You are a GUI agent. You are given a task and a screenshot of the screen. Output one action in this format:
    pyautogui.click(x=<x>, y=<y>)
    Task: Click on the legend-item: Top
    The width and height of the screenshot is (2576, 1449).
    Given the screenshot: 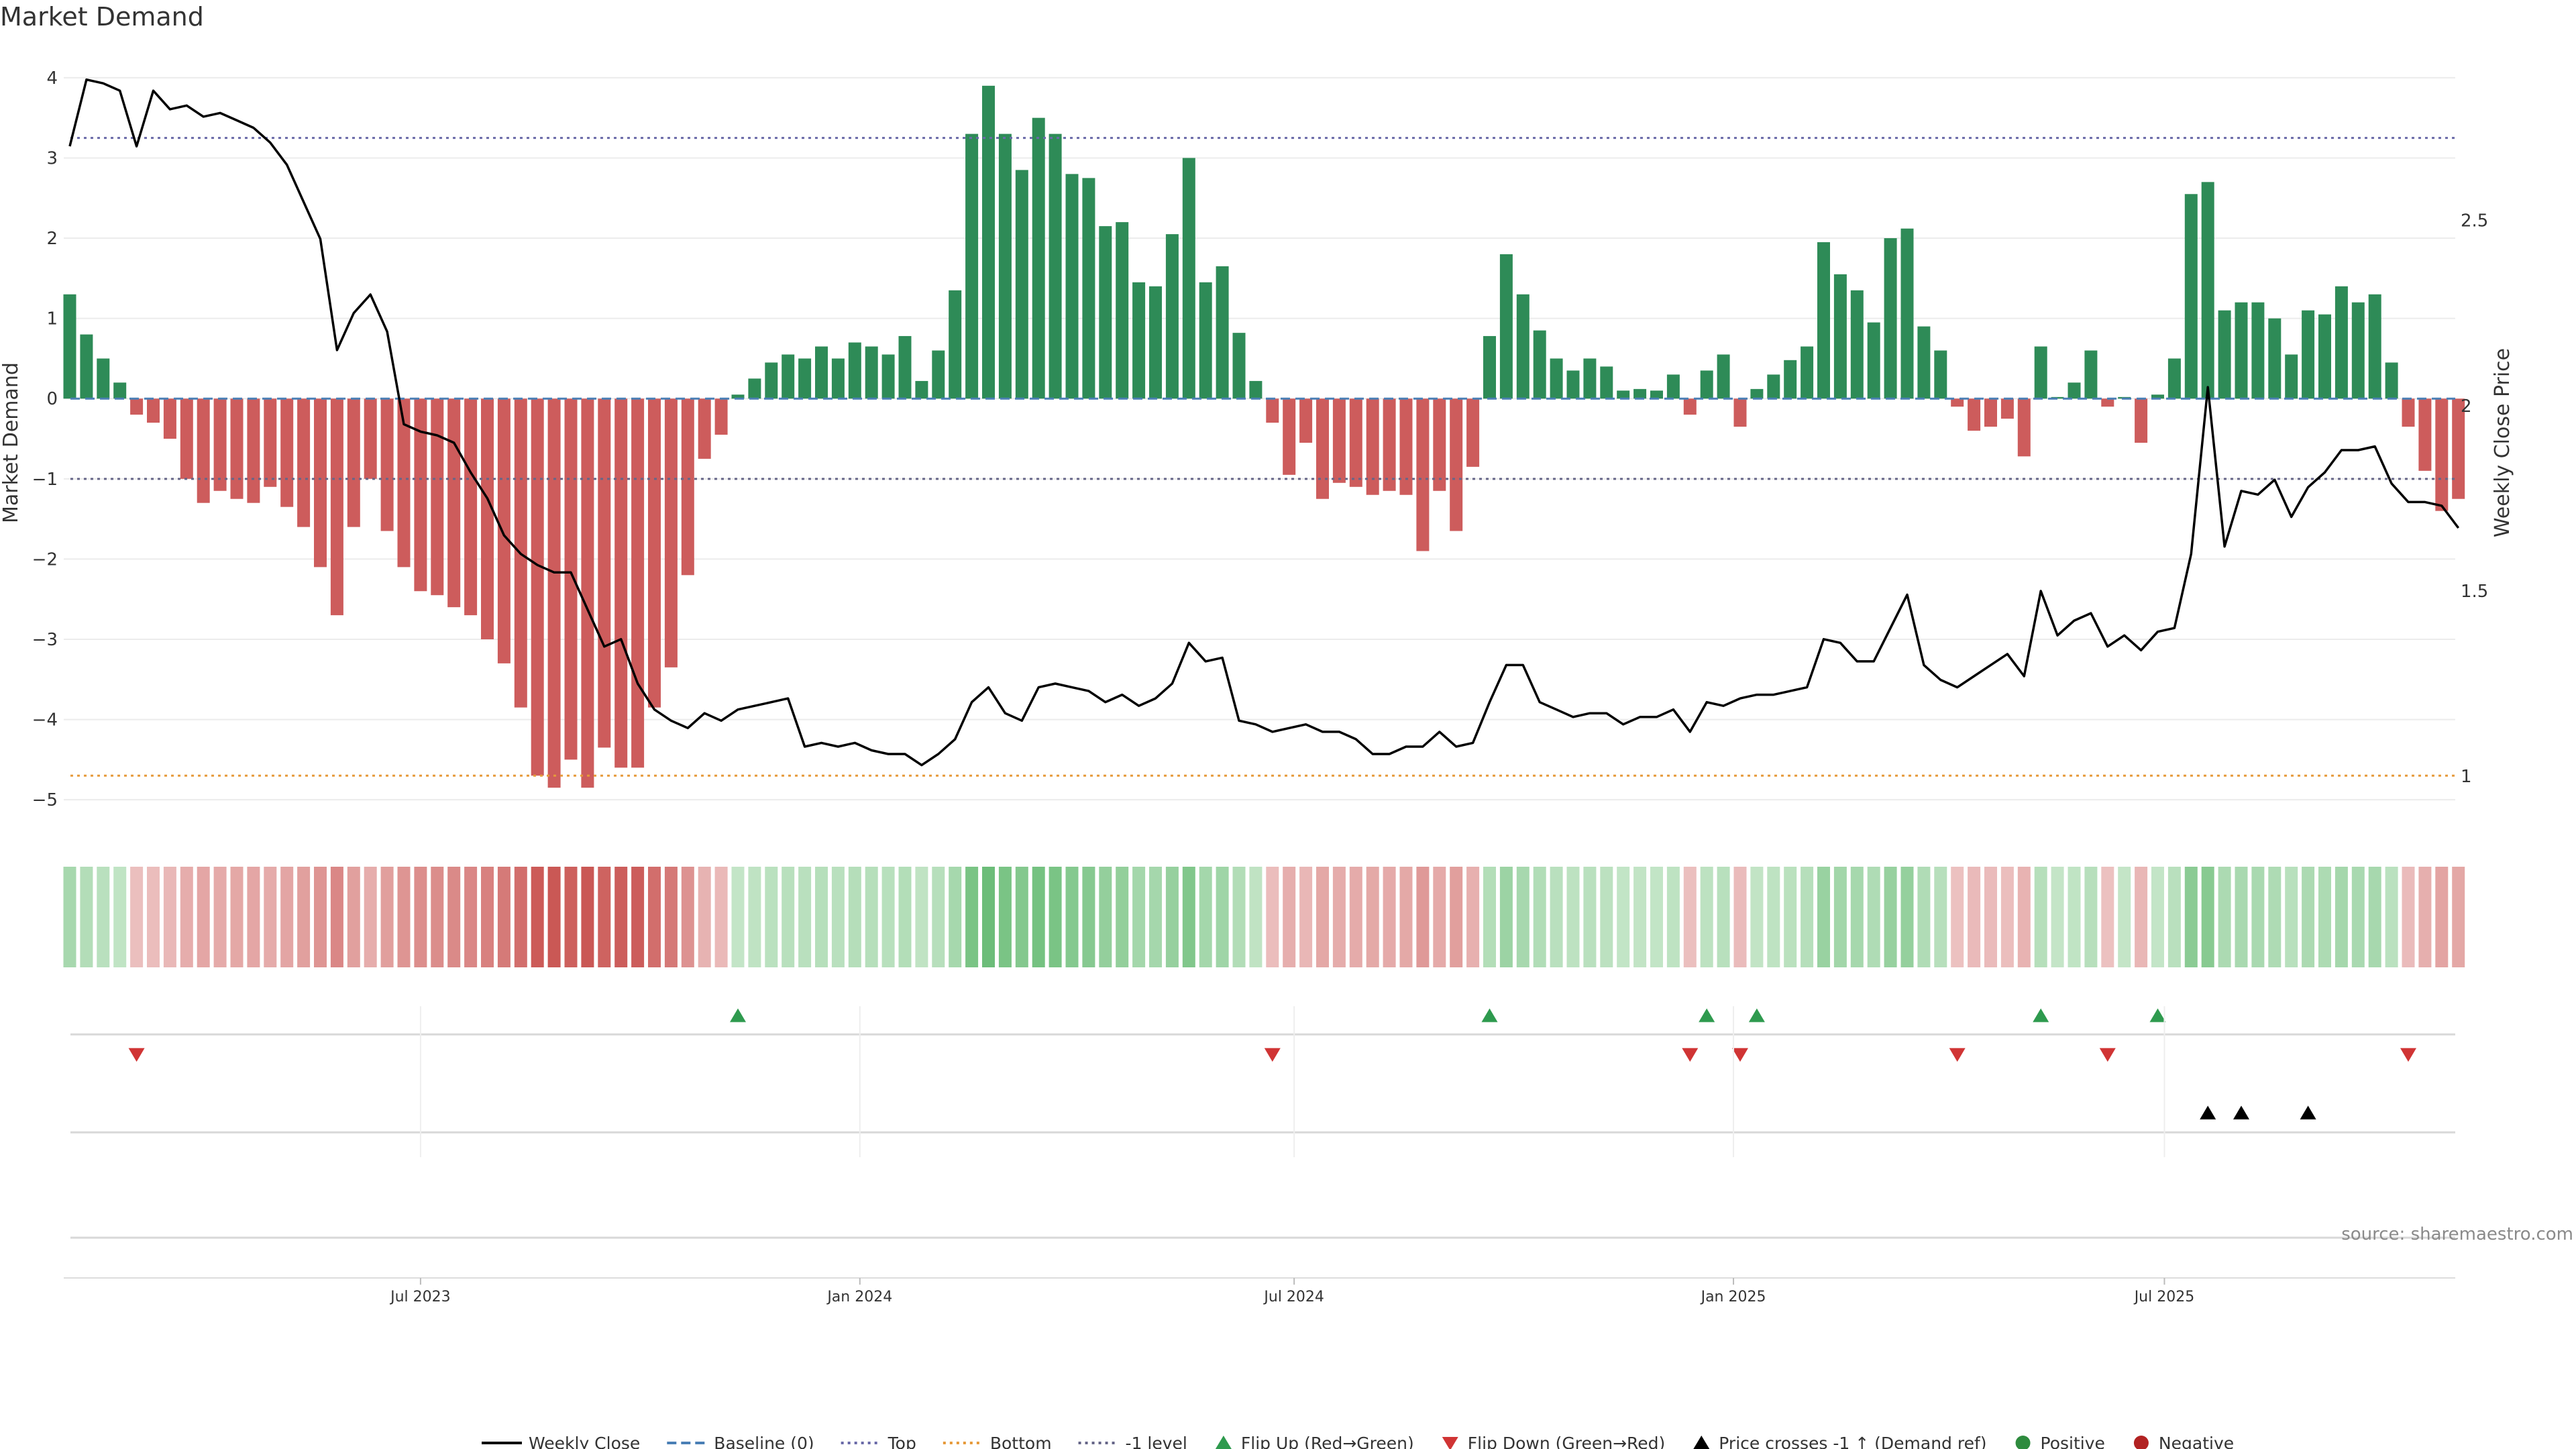 What is the action you would take?
    pyautogui.click(x=878, y=1441)
    